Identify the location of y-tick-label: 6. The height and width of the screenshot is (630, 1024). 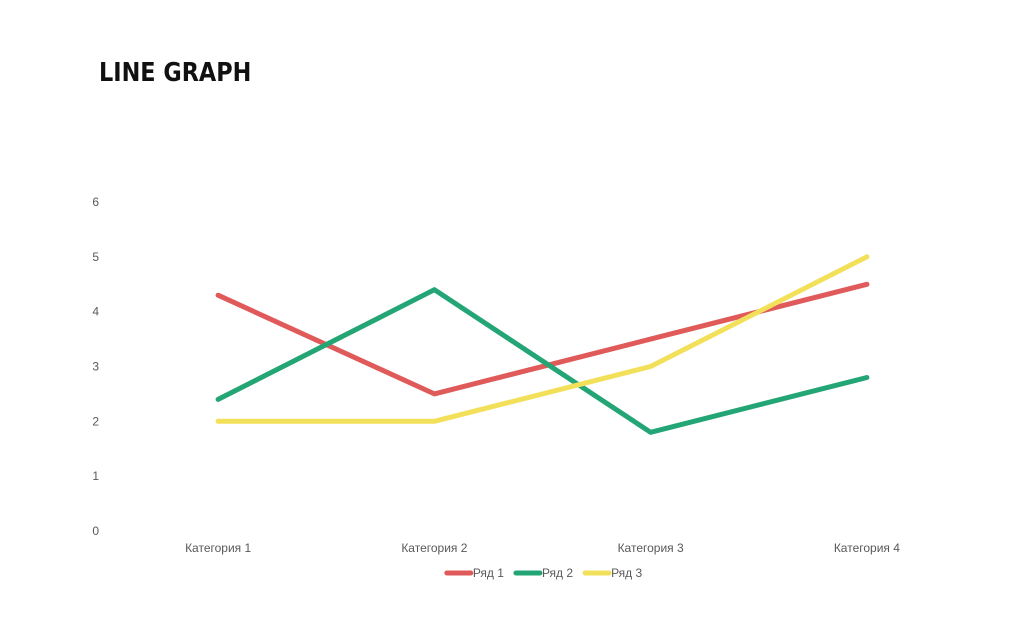
(95, 202).